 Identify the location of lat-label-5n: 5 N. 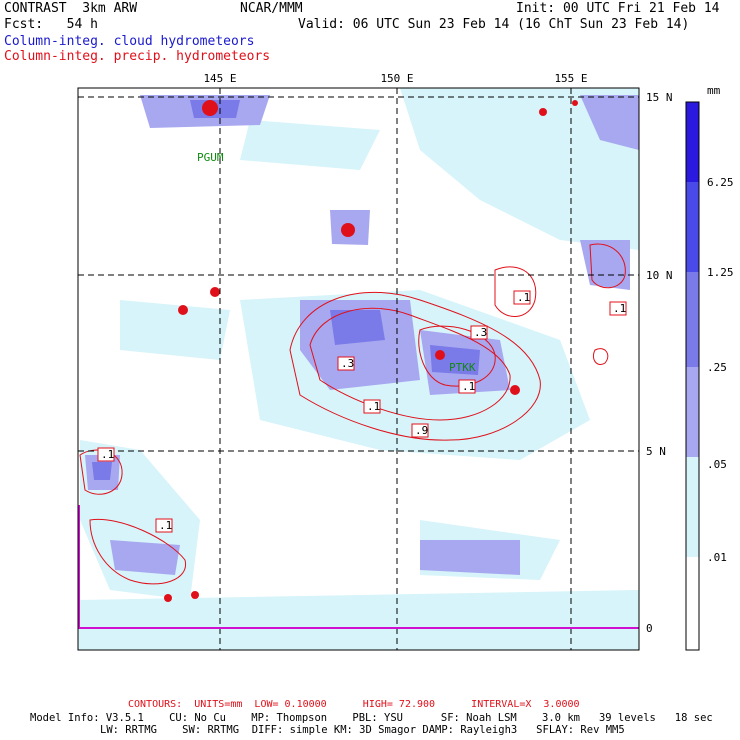
(656, 451).